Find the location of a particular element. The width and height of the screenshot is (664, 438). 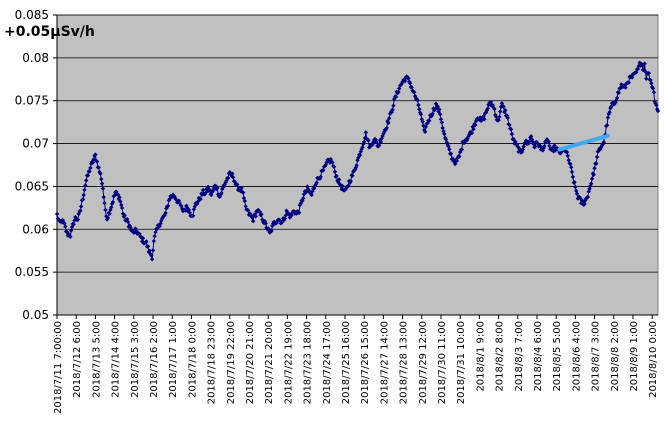

x-tick-label: 2018/8/9 1:00 is located at coordinates (634, 356).